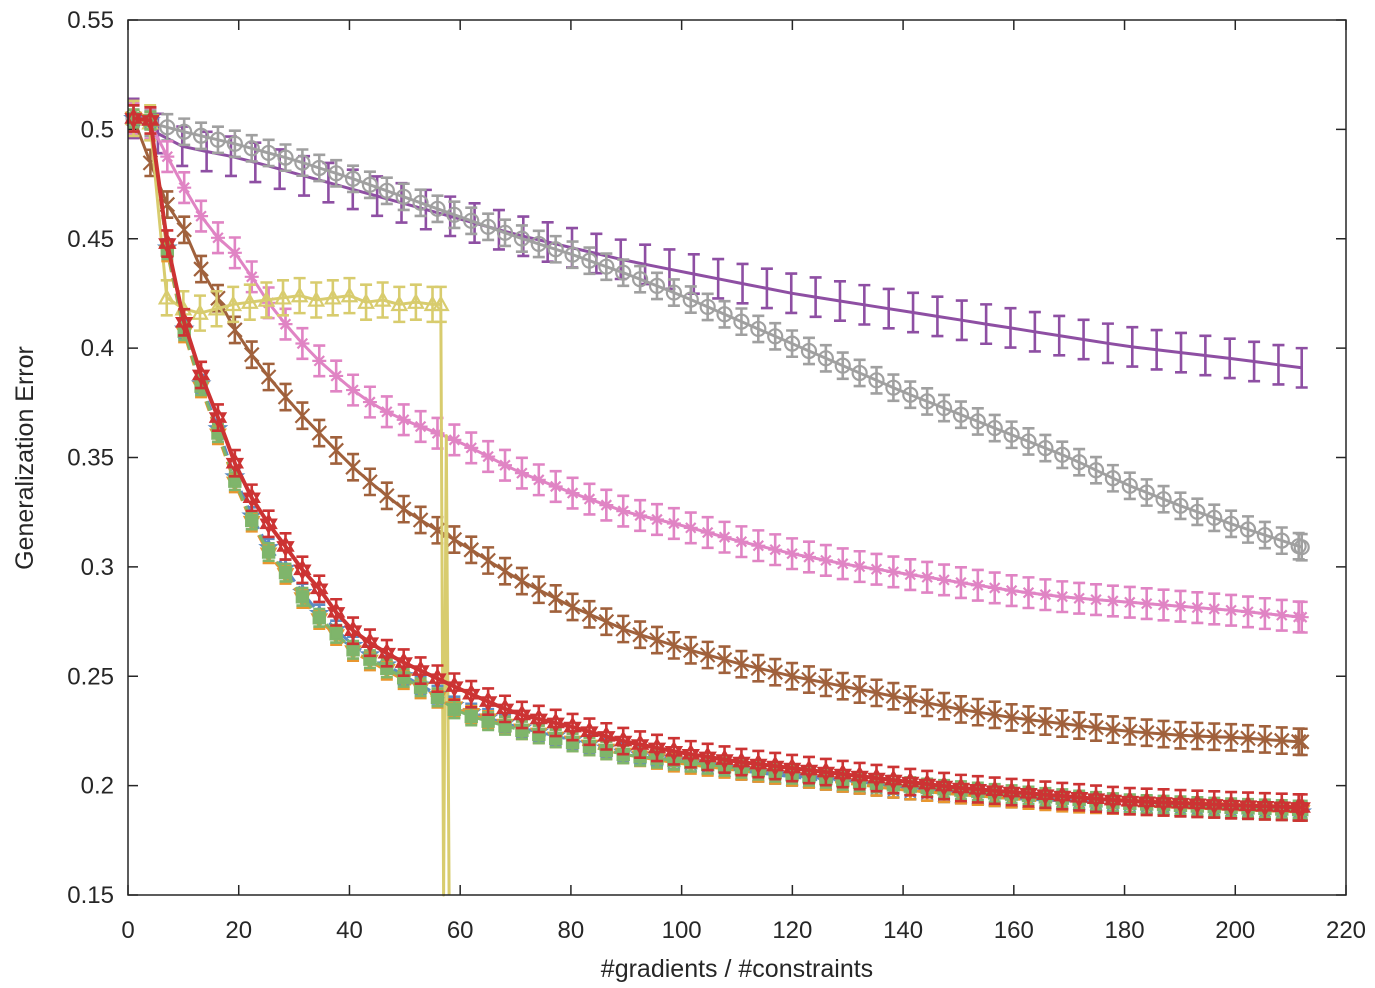  I want to click on x-tick-label: 200, so click(1235, 930).